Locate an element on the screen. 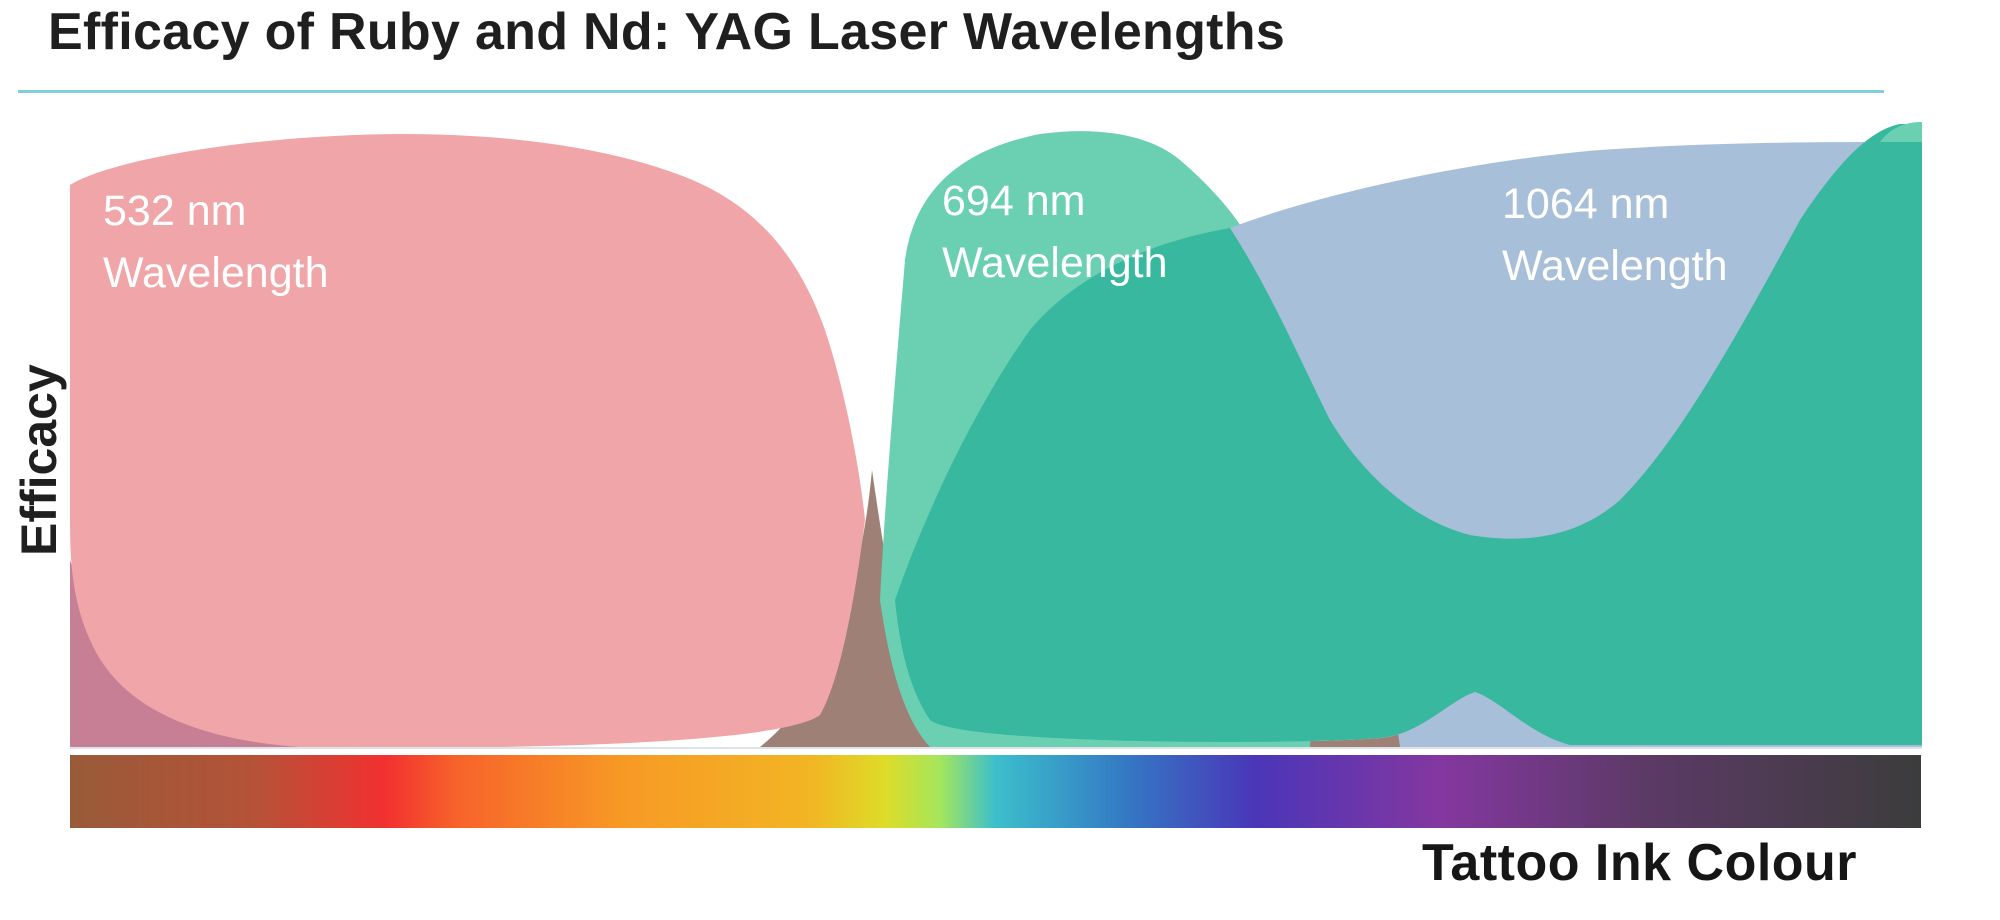 This screenshot has height=920, width=2000. label-532nm-caption: Wavelength is located at coordinates (216, 273).